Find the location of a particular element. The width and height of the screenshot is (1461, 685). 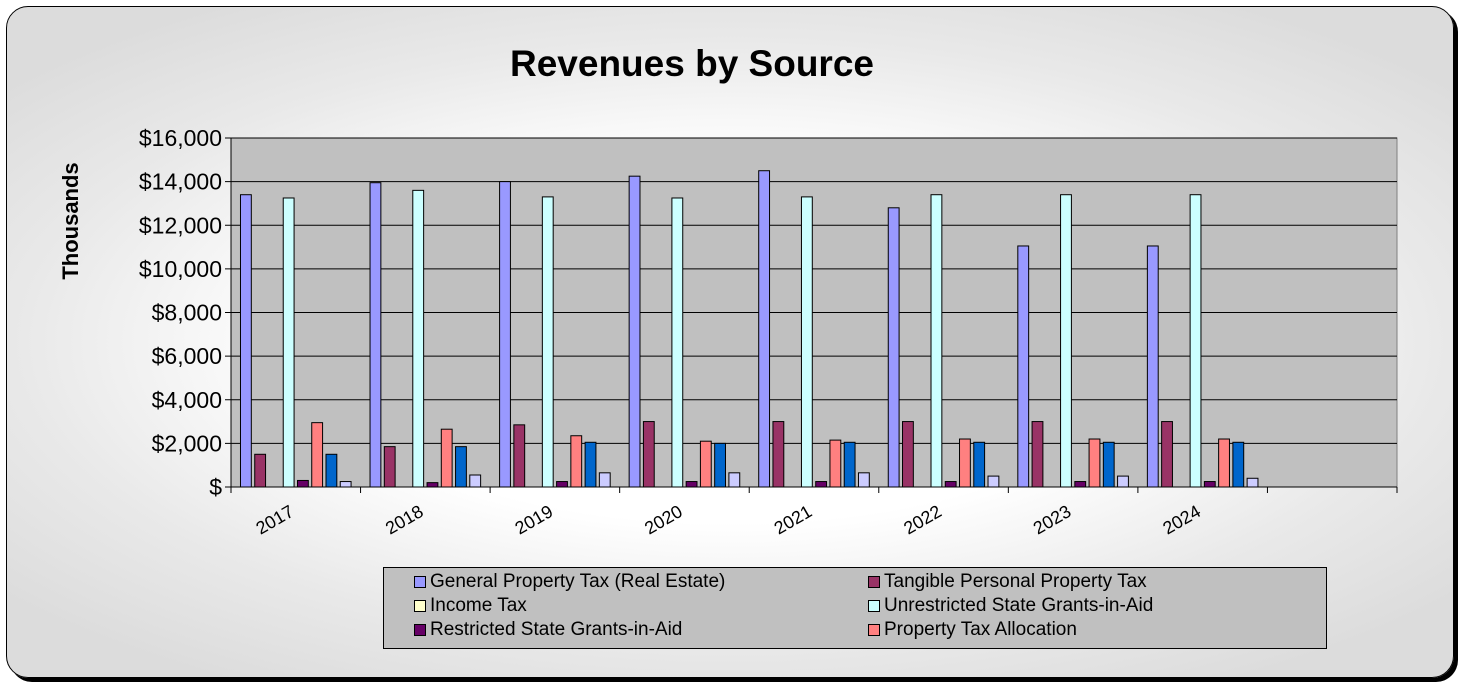

bar-series6-2019 is located at coordinates (576, 461).